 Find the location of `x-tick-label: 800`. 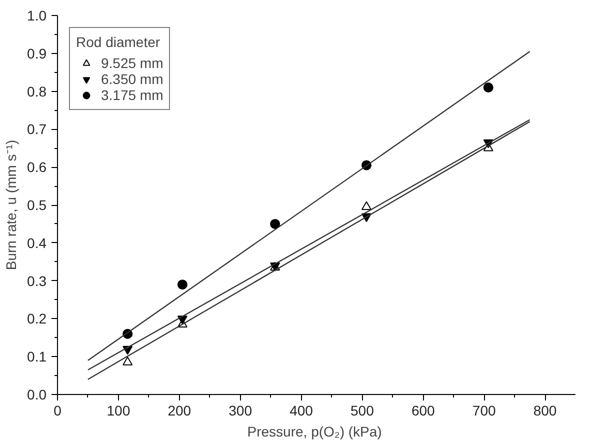

x-tick-label: 800 is located at coordinates (545, 410).